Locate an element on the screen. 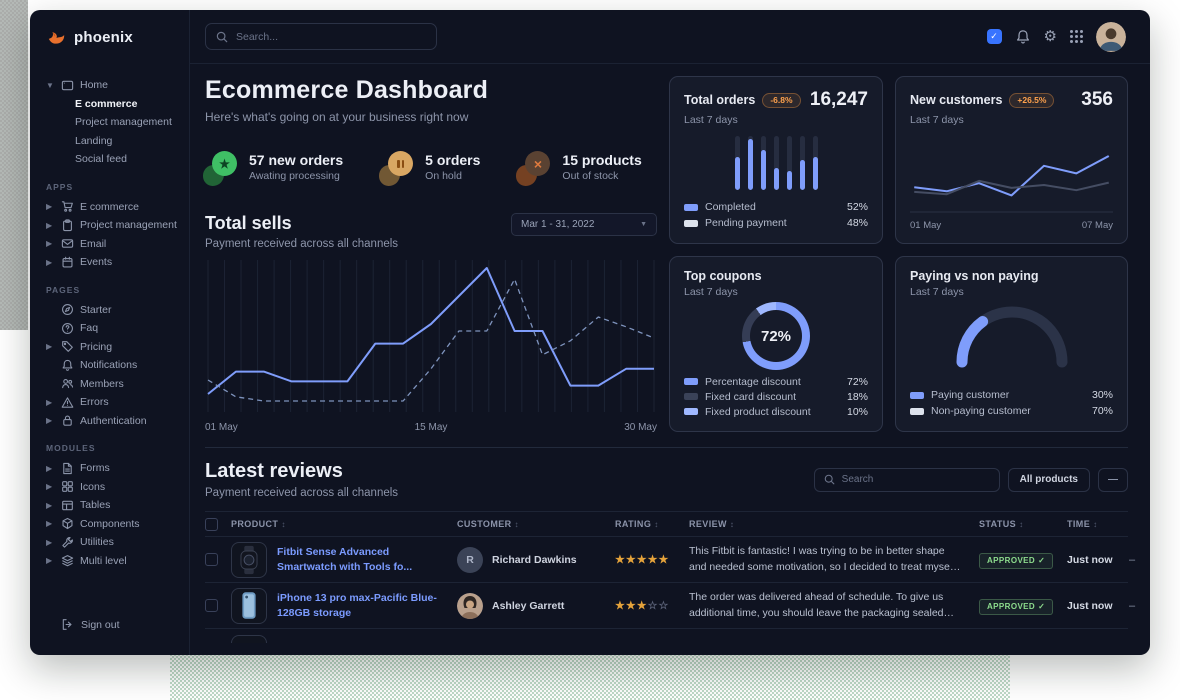 The height and width of the screenshot is (700, 1180). sidebar-item-icons: ▶ Icons is located at coordinates (112, 487).